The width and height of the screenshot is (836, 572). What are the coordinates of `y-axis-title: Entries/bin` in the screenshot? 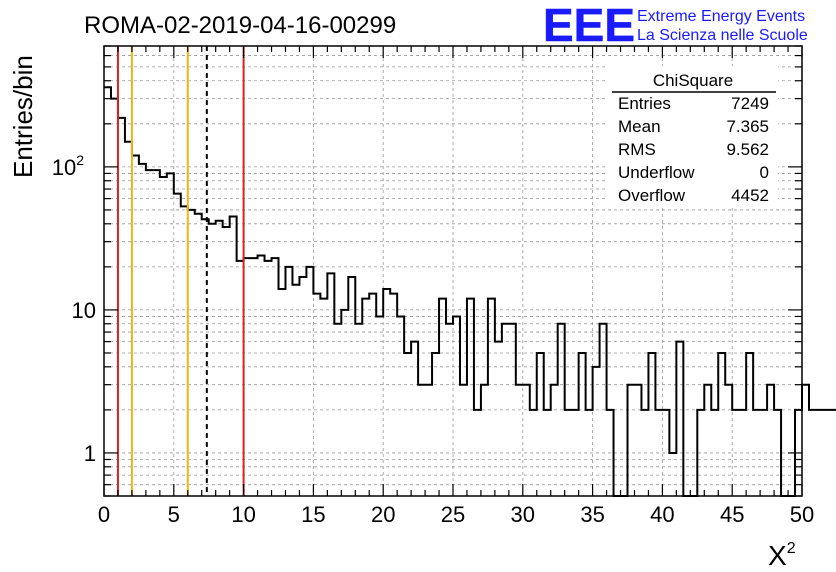 It's located at (23, 116).